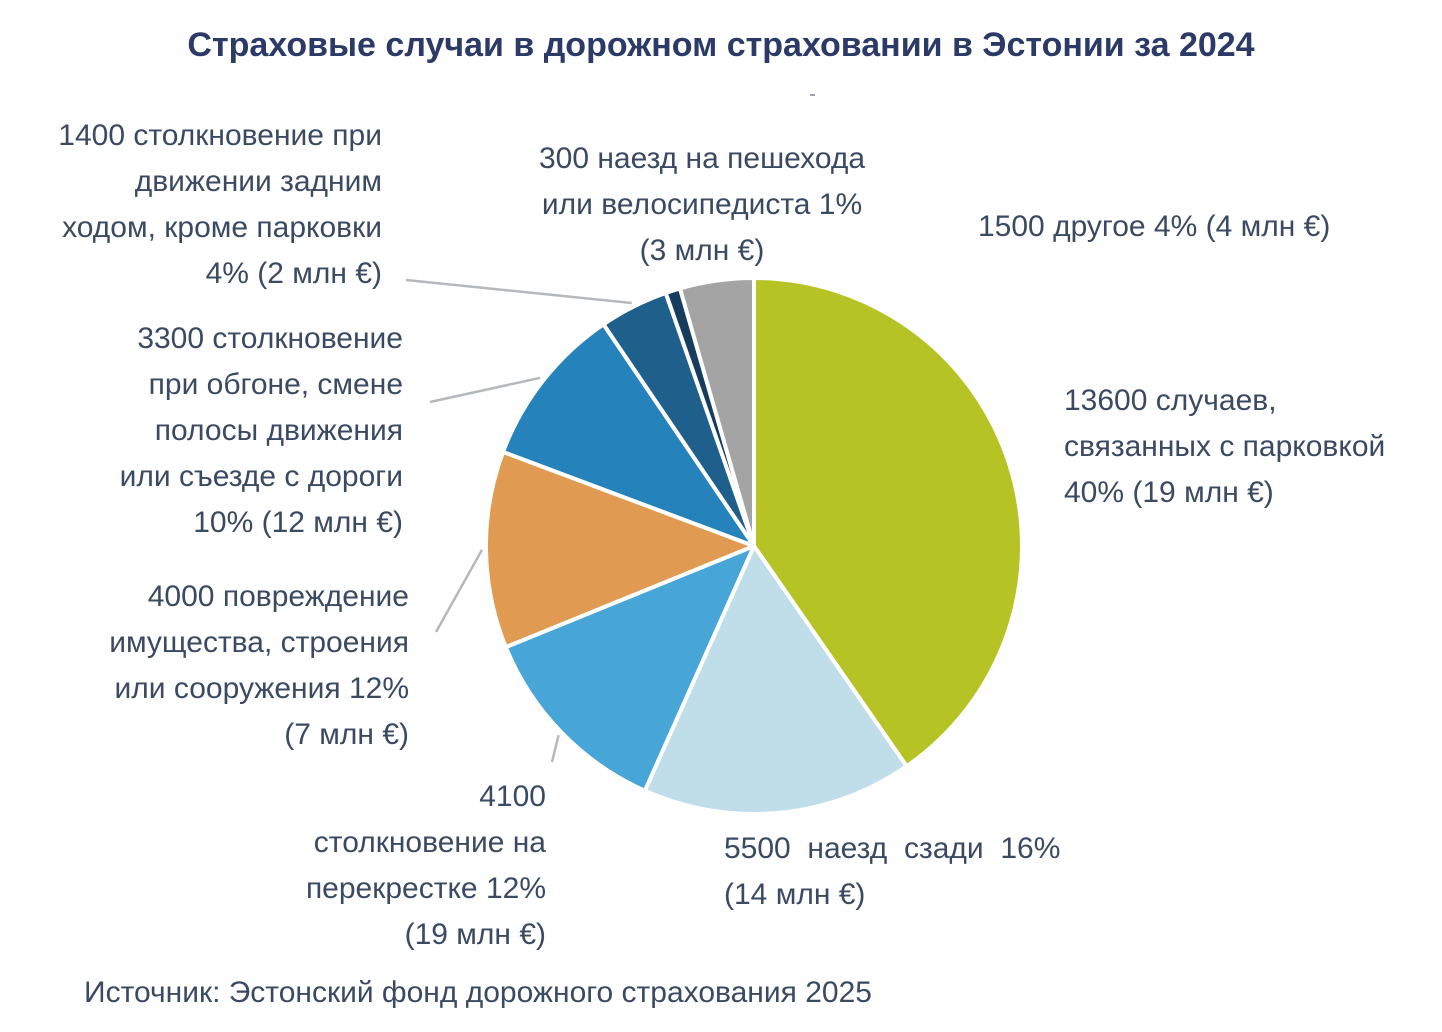 The height and width of the screenshot is (1032, 1442). Describe the element at coordinates (298, 522) in the screenshot. I see `slice-label-line: 10% (12 млн €)` at that location.